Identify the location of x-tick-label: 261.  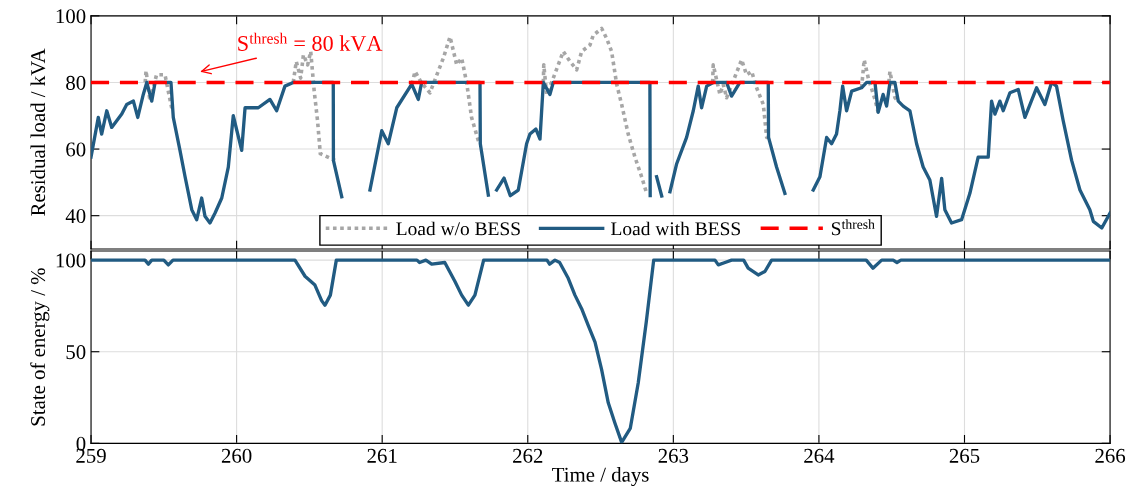
(382, 455).